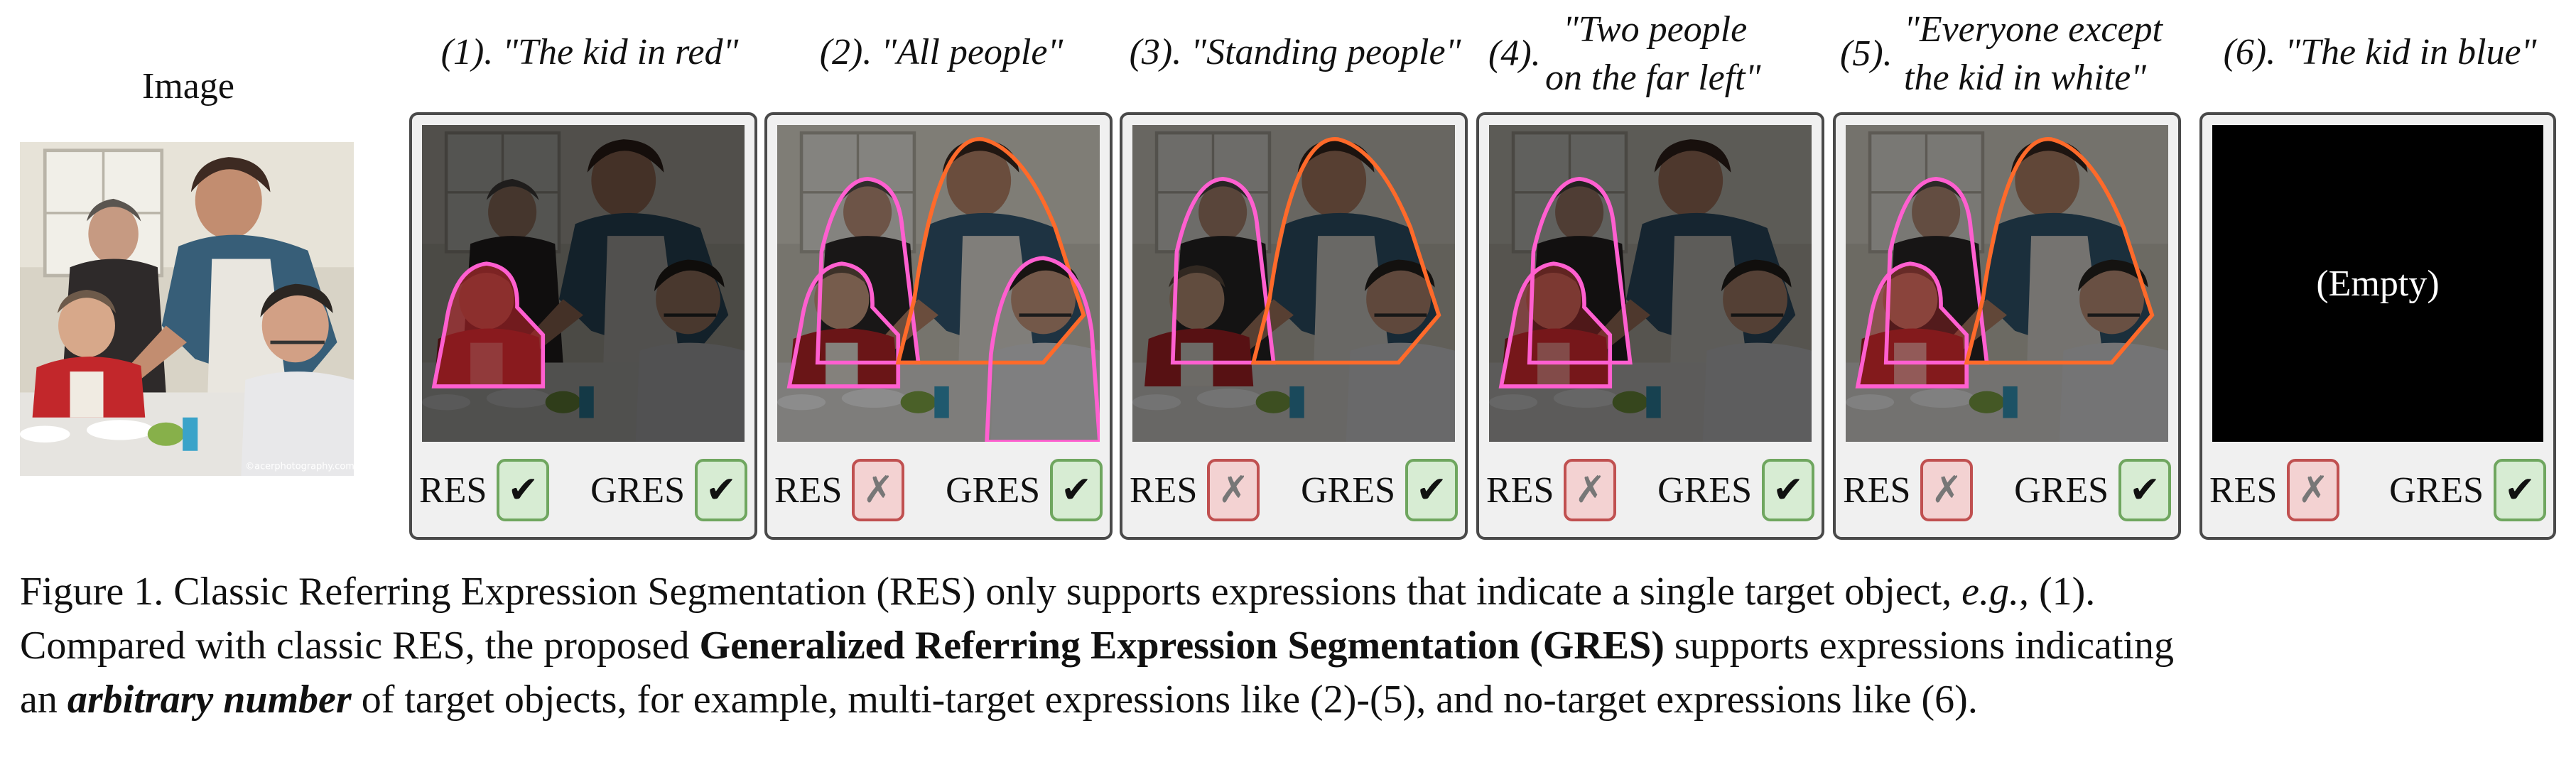  Describe the element at coordinates (43, 700) in the screenshot. I see `caption-text: an` at that location.